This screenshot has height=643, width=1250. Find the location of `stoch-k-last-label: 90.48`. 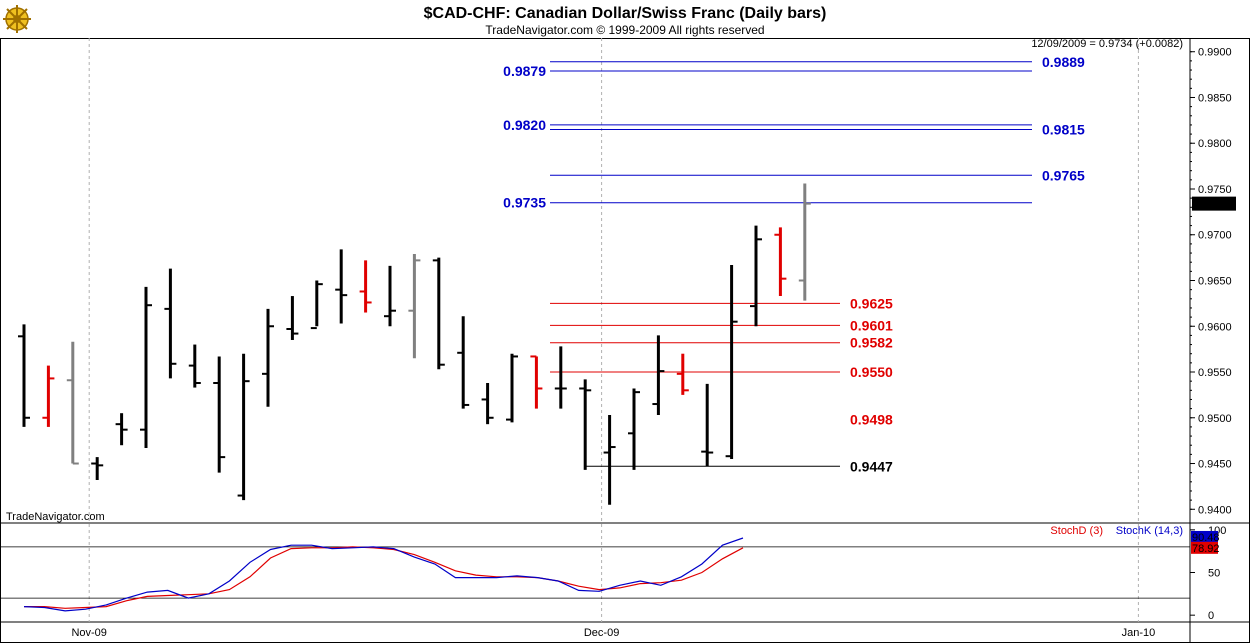

stoch-k-last-label: 90.48 is located at coordinates (1206, 538).